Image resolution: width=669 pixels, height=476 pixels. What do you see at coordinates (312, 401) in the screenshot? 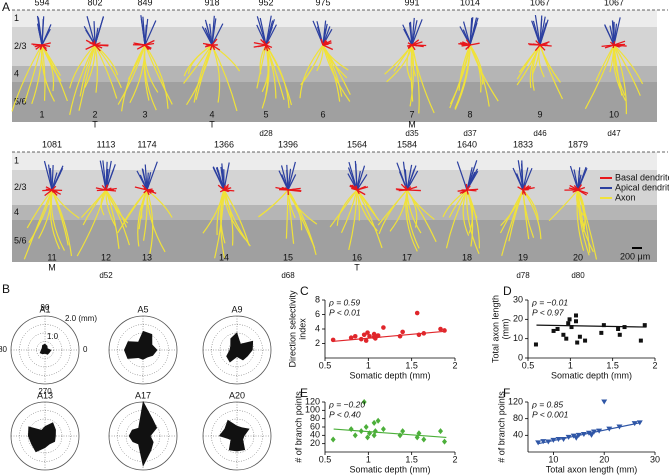
I see `y-tick-label: 120` at bounding box center [312, 401].